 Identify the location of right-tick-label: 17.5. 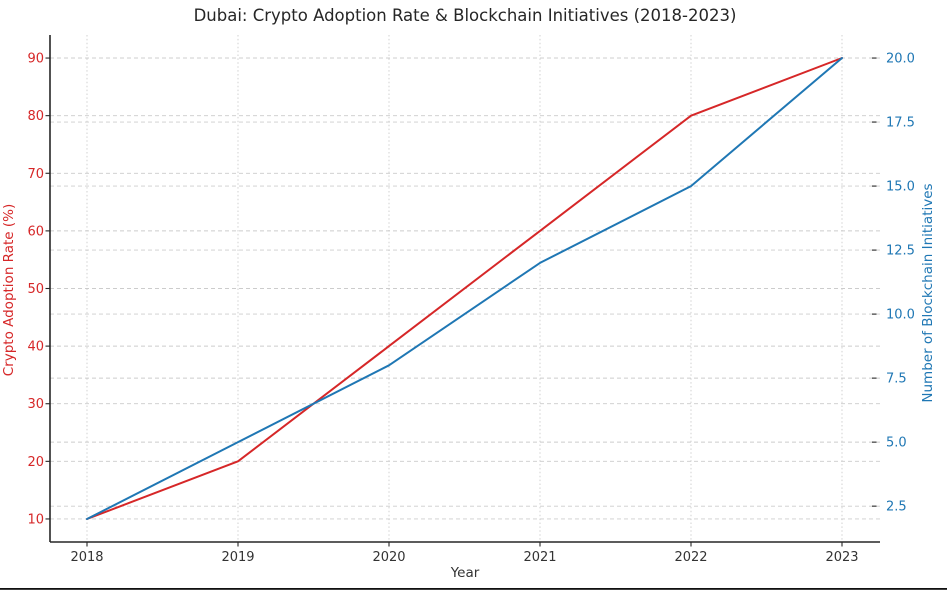
(900, 123).